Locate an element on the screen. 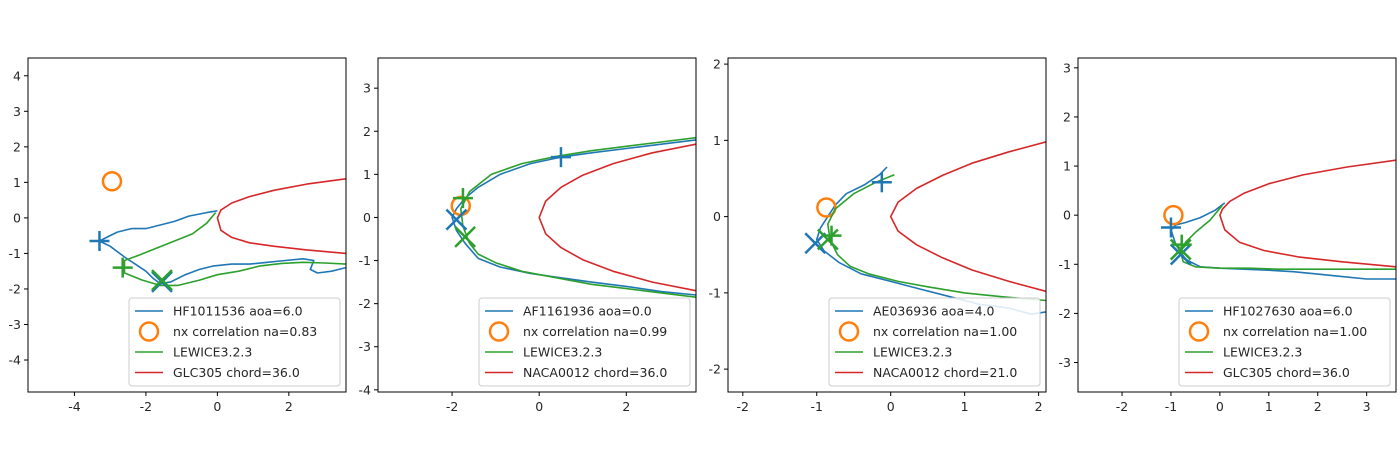 This screenshot has width=1400, height=450. data-point-x-blue is located at coordinates (456, 219).